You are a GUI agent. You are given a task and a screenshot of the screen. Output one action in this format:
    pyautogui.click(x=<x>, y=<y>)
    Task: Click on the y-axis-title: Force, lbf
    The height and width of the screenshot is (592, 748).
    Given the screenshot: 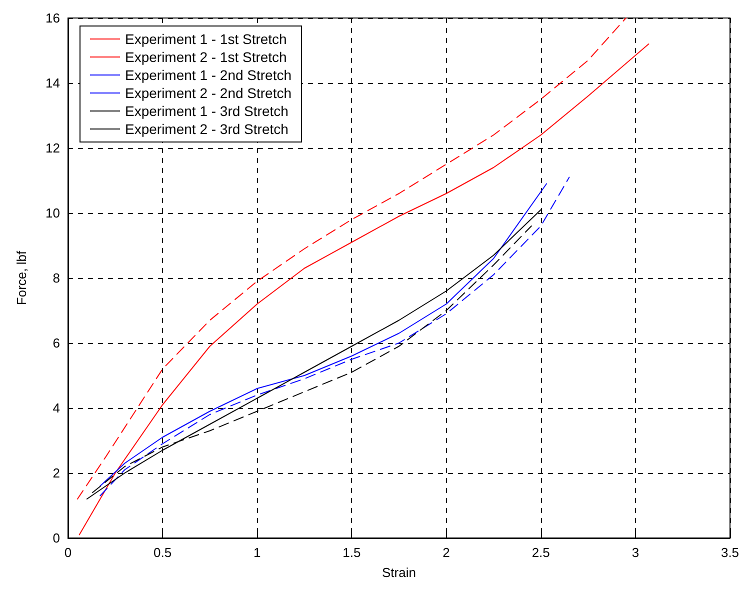 What is the action you would take?
    pyautogui.click(x=21, y=278)
    